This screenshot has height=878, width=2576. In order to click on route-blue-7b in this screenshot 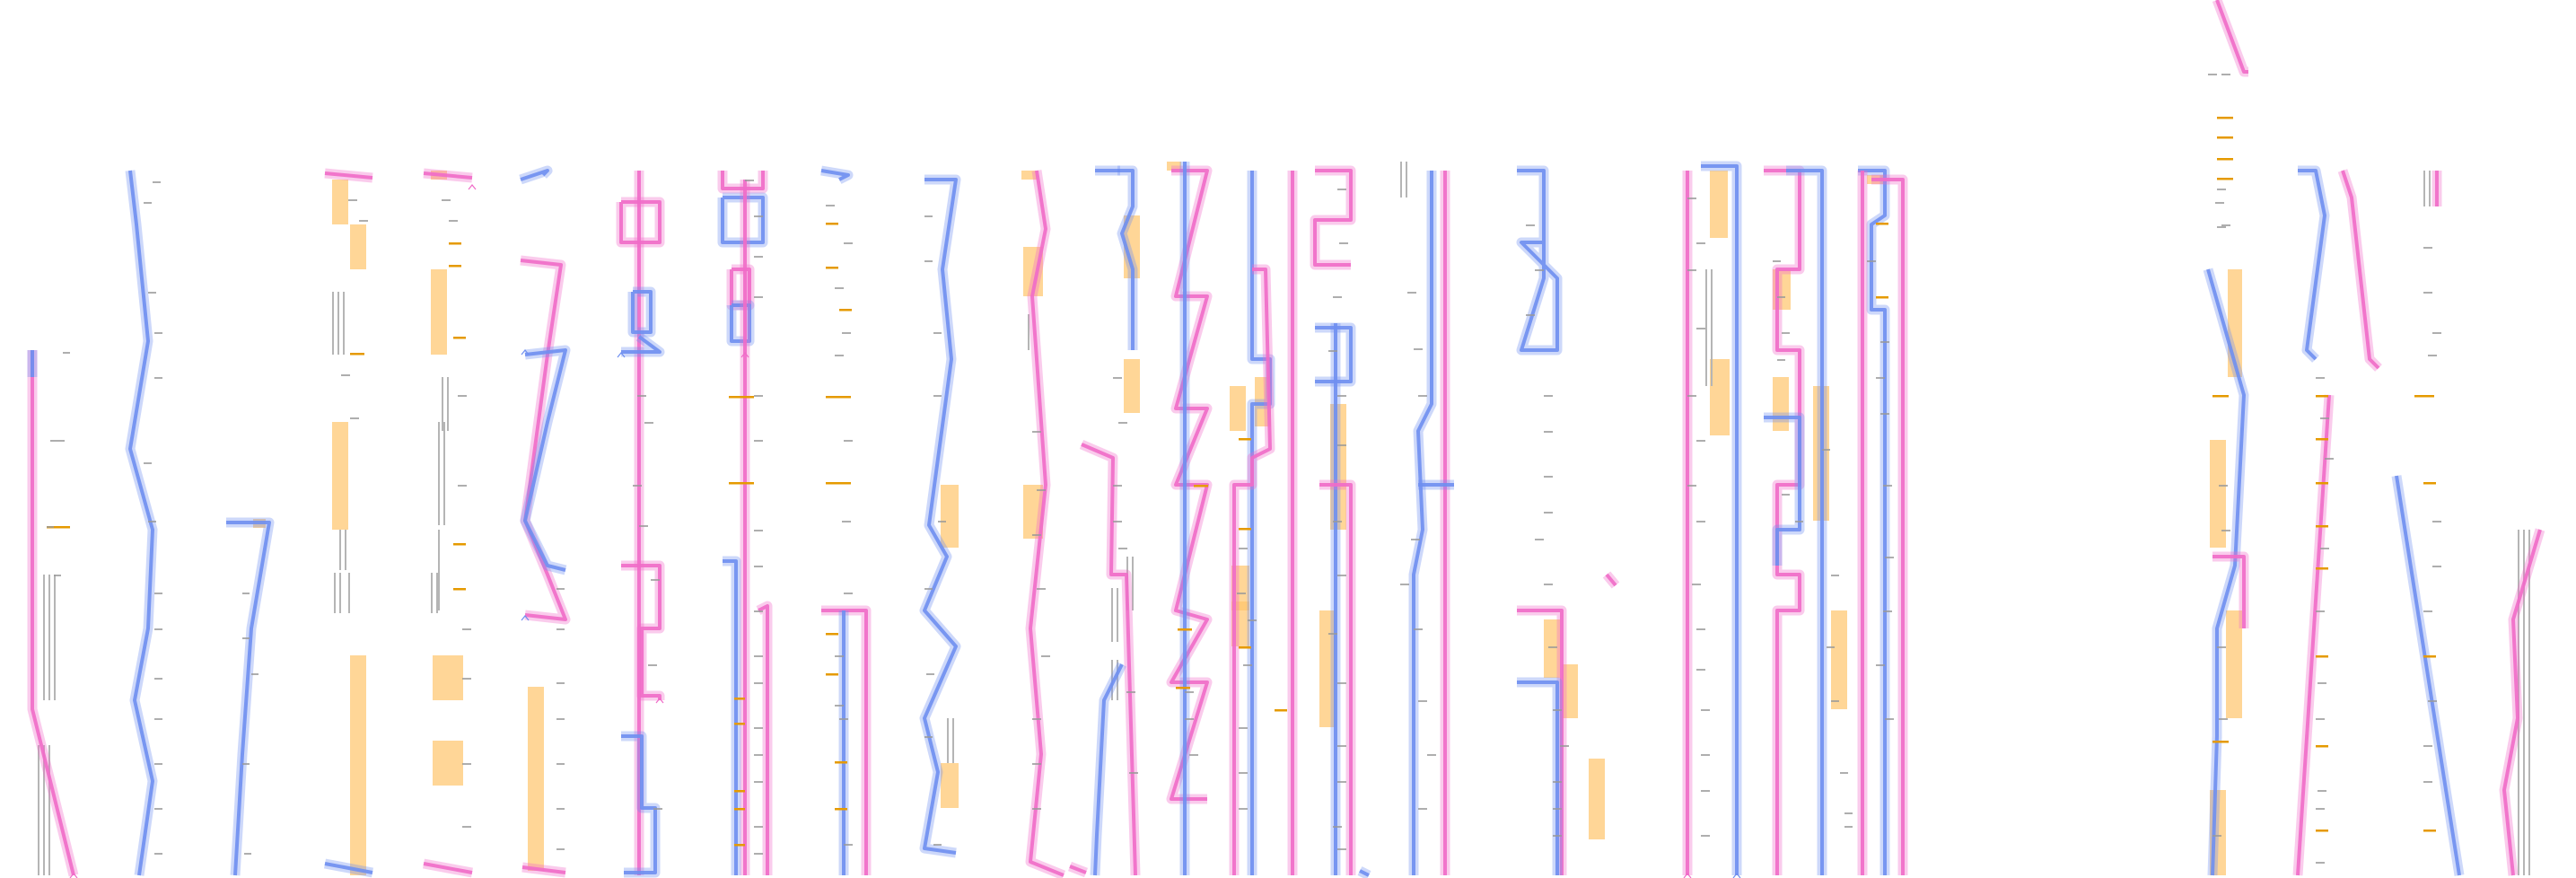, I will do `click(641, 345)`.